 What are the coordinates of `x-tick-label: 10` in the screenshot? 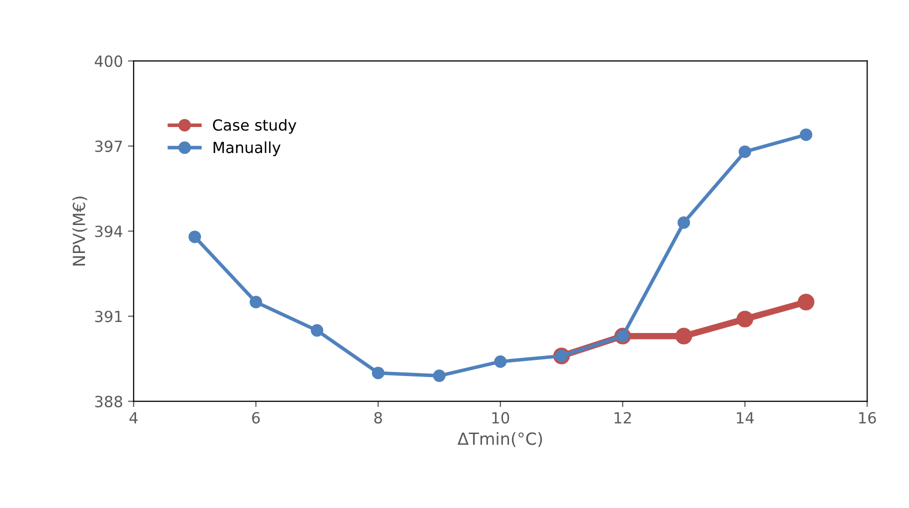 It's located at (501, 418).